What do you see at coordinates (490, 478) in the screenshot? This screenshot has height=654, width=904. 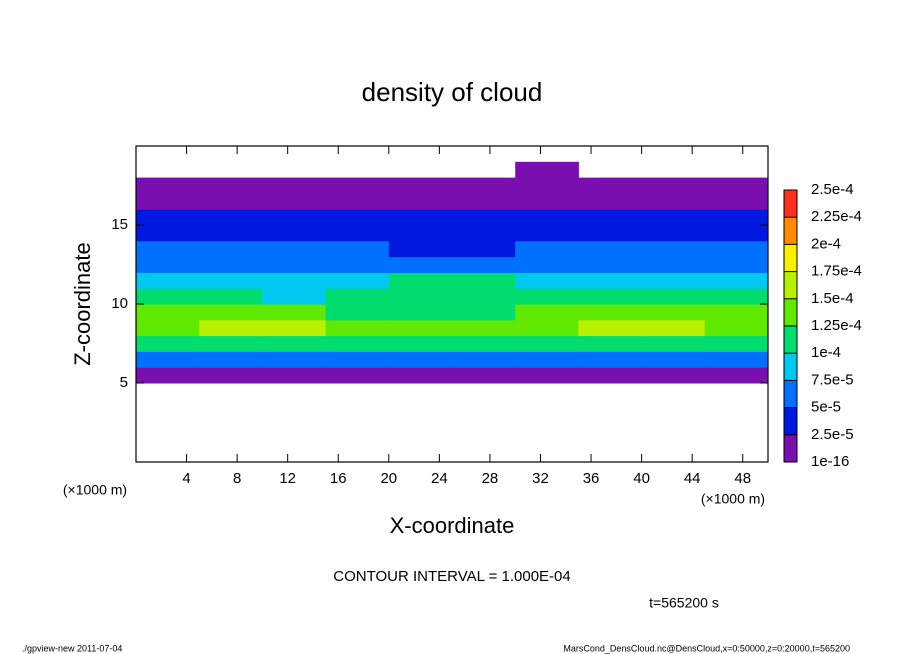 I see `x-tick-label: 28` at bounding box center [490, 478].